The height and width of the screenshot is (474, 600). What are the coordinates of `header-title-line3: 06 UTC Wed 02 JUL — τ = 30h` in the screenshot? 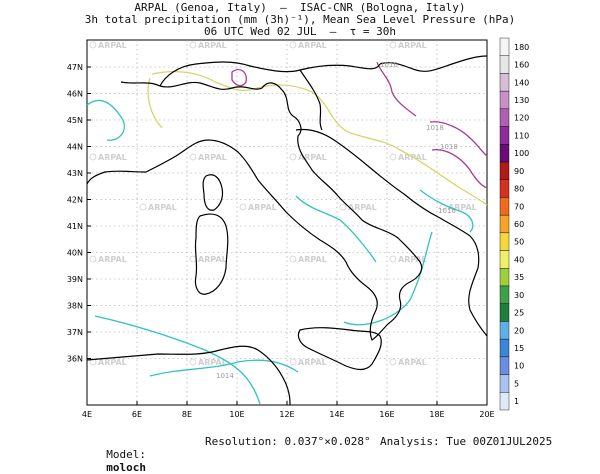 It's located at (300, 31).